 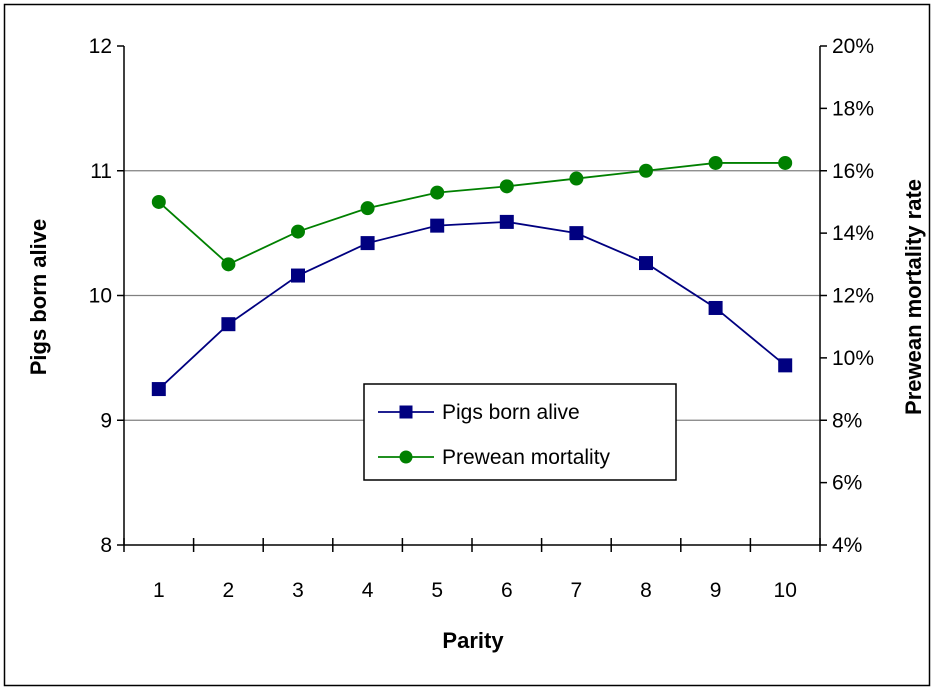 I want to click on right-y-tick-label: 20%, so click(x=853, y=46).